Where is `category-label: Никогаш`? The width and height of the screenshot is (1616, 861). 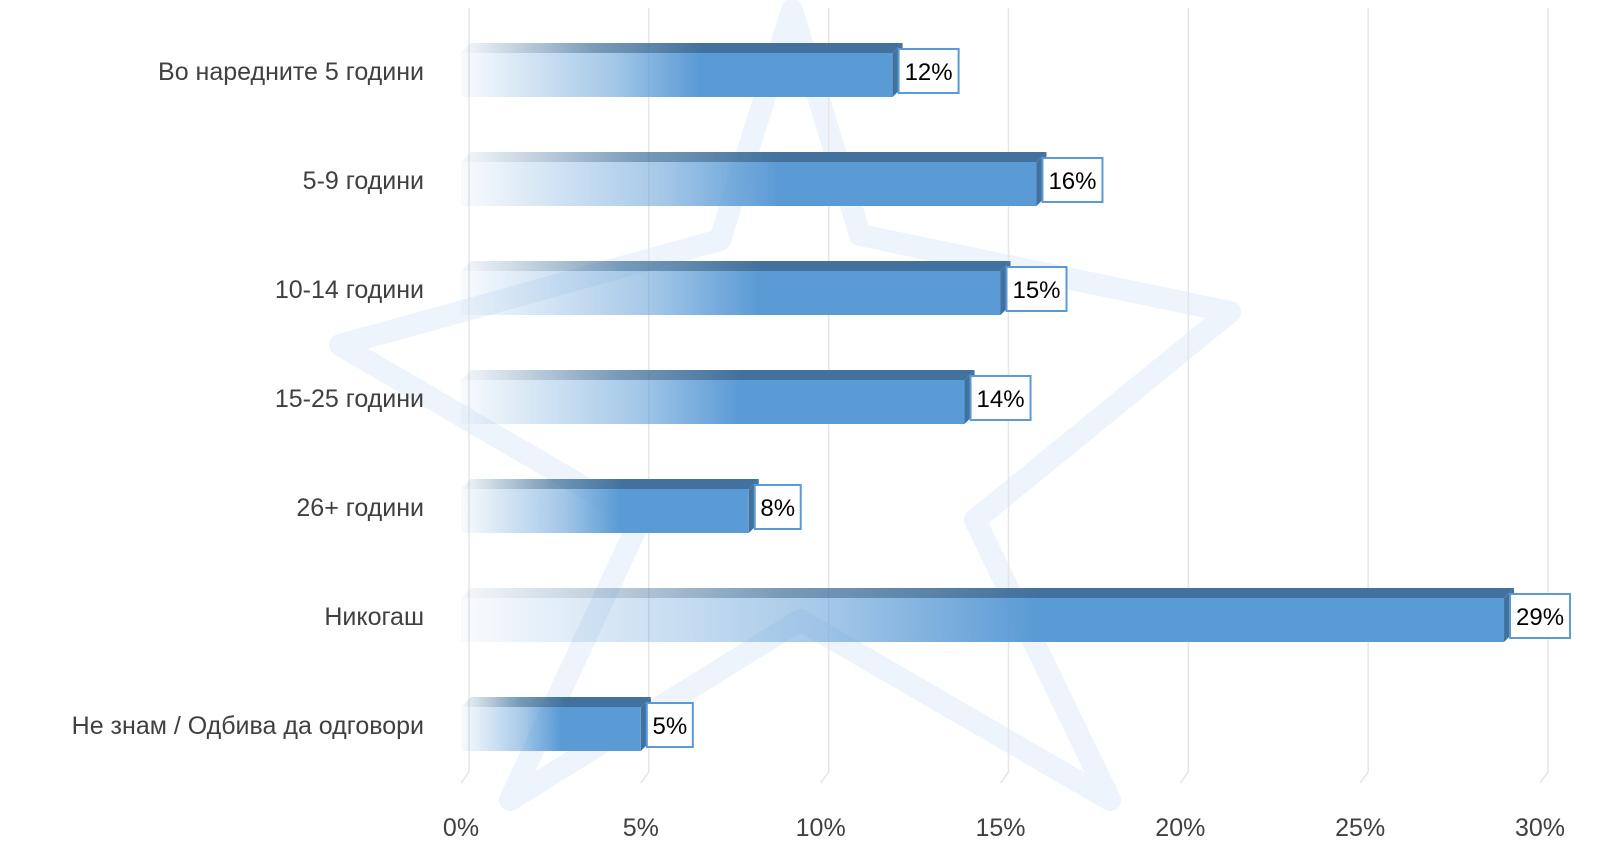
category-label: Никогаш is located at coordinates (374, 617).